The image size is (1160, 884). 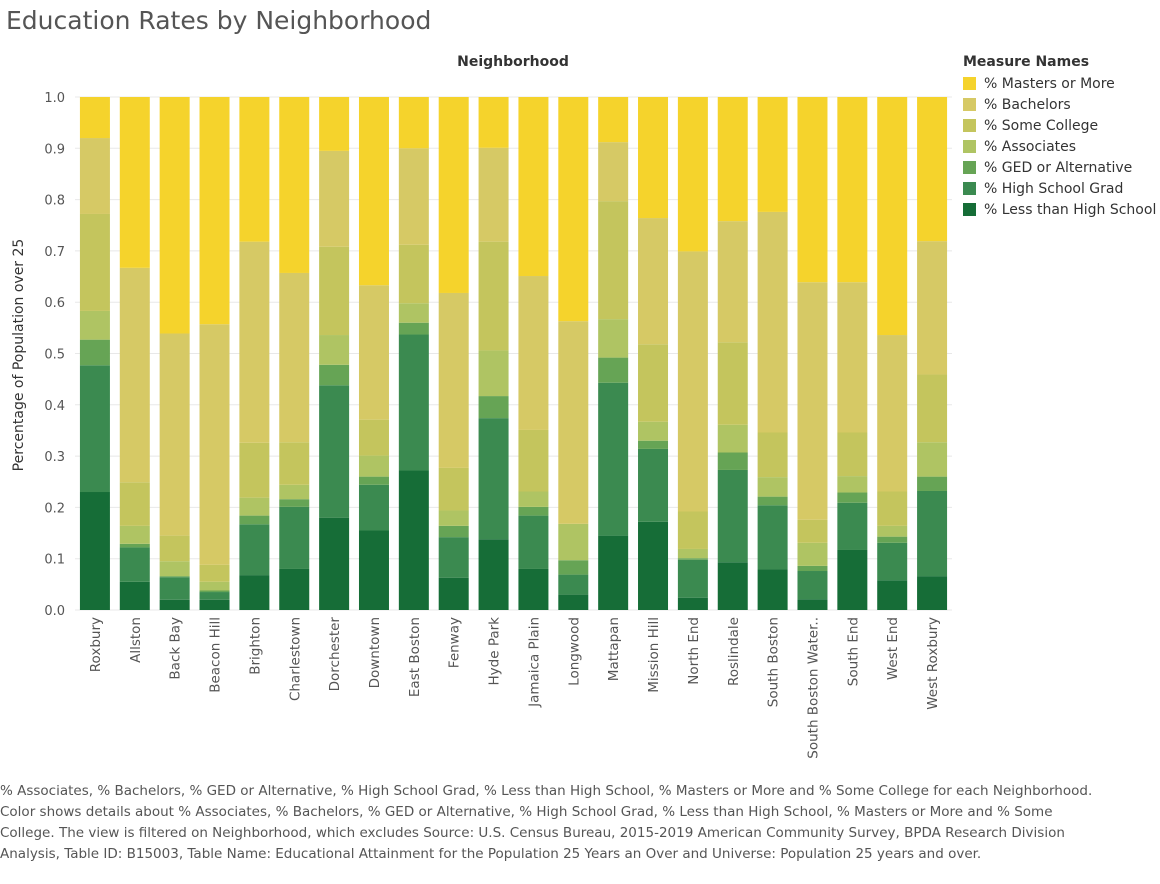 What do you see at coordinates (1059, 83) in the screenshot?
I see `legend-item: % Masters or More` at bounding box center [1059, 83].